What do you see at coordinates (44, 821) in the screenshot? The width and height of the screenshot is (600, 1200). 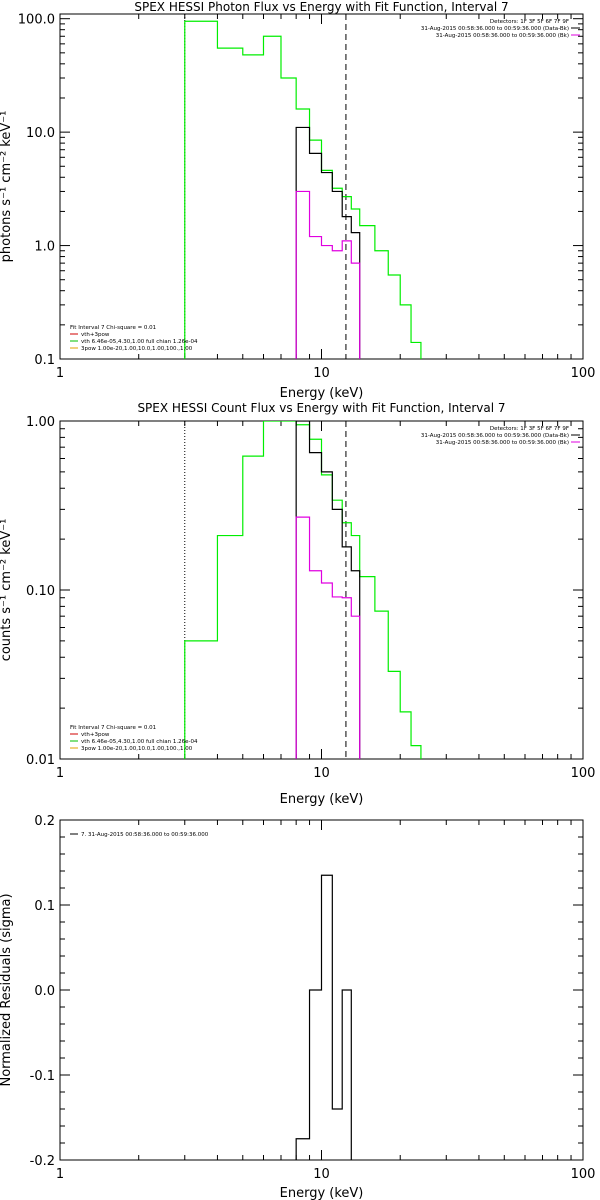 I see `y-tick-label: 0.2` at bounding box center [44, 821].